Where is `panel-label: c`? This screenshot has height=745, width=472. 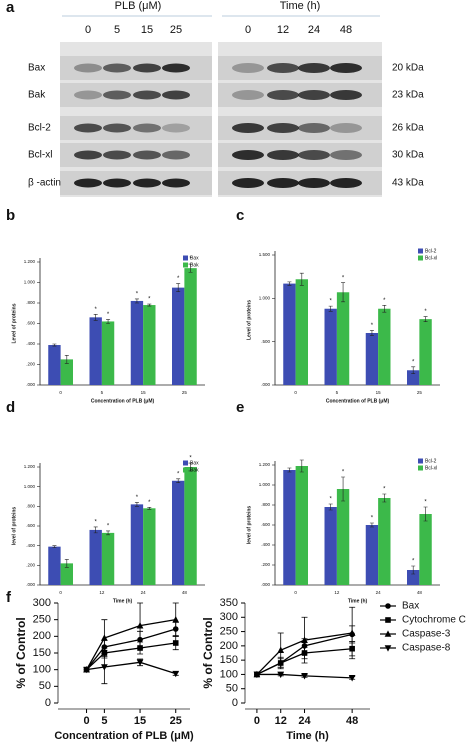 panel-label: c is located at coordinates (240, 215).